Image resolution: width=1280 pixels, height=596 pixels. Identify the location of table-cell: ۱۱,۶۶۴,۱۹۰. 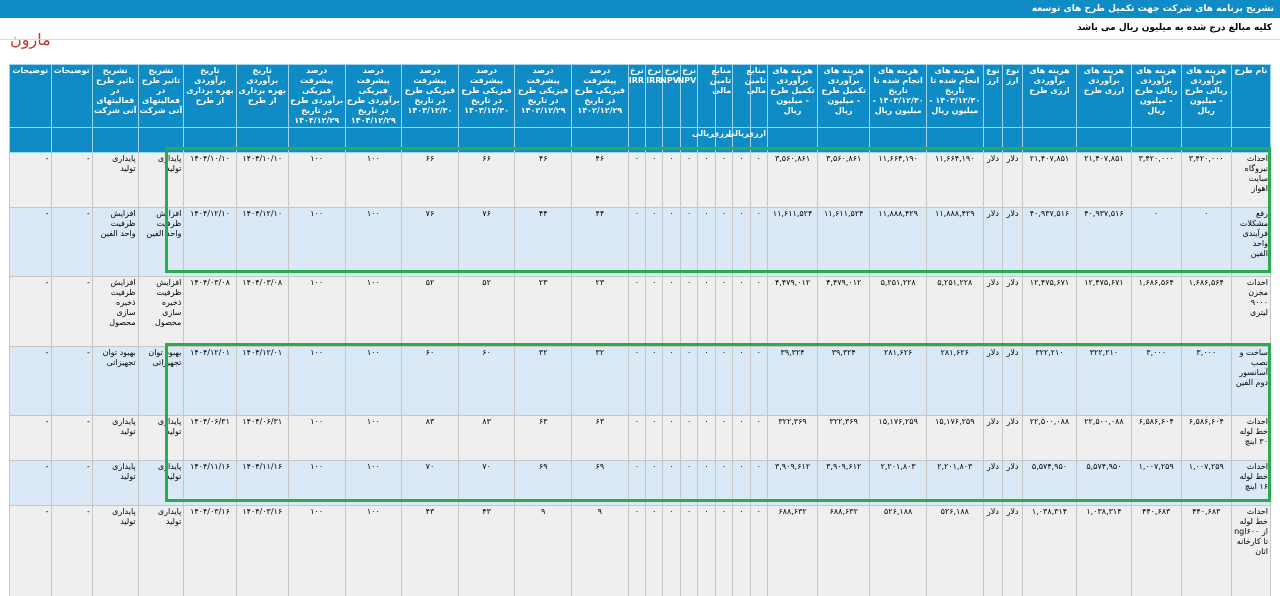
(954, 180).